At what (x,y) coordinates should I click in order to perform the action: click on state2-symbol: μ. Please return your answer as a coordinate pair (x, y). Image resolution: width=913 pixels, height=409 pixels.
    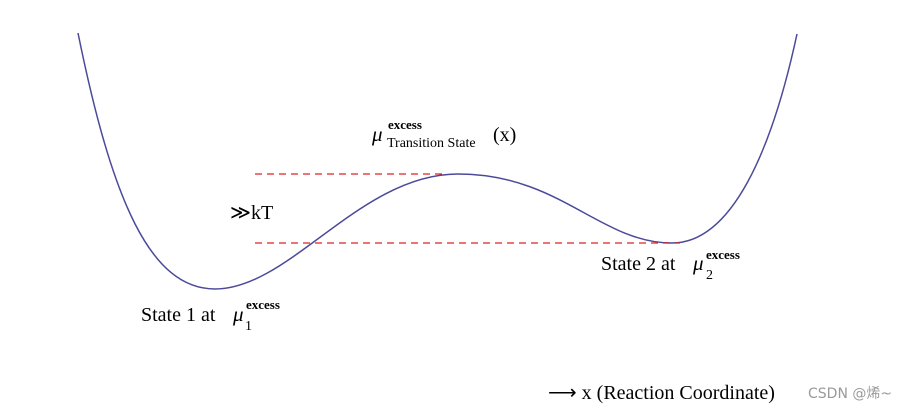
    Looking at the image, I should click on (698, 263).